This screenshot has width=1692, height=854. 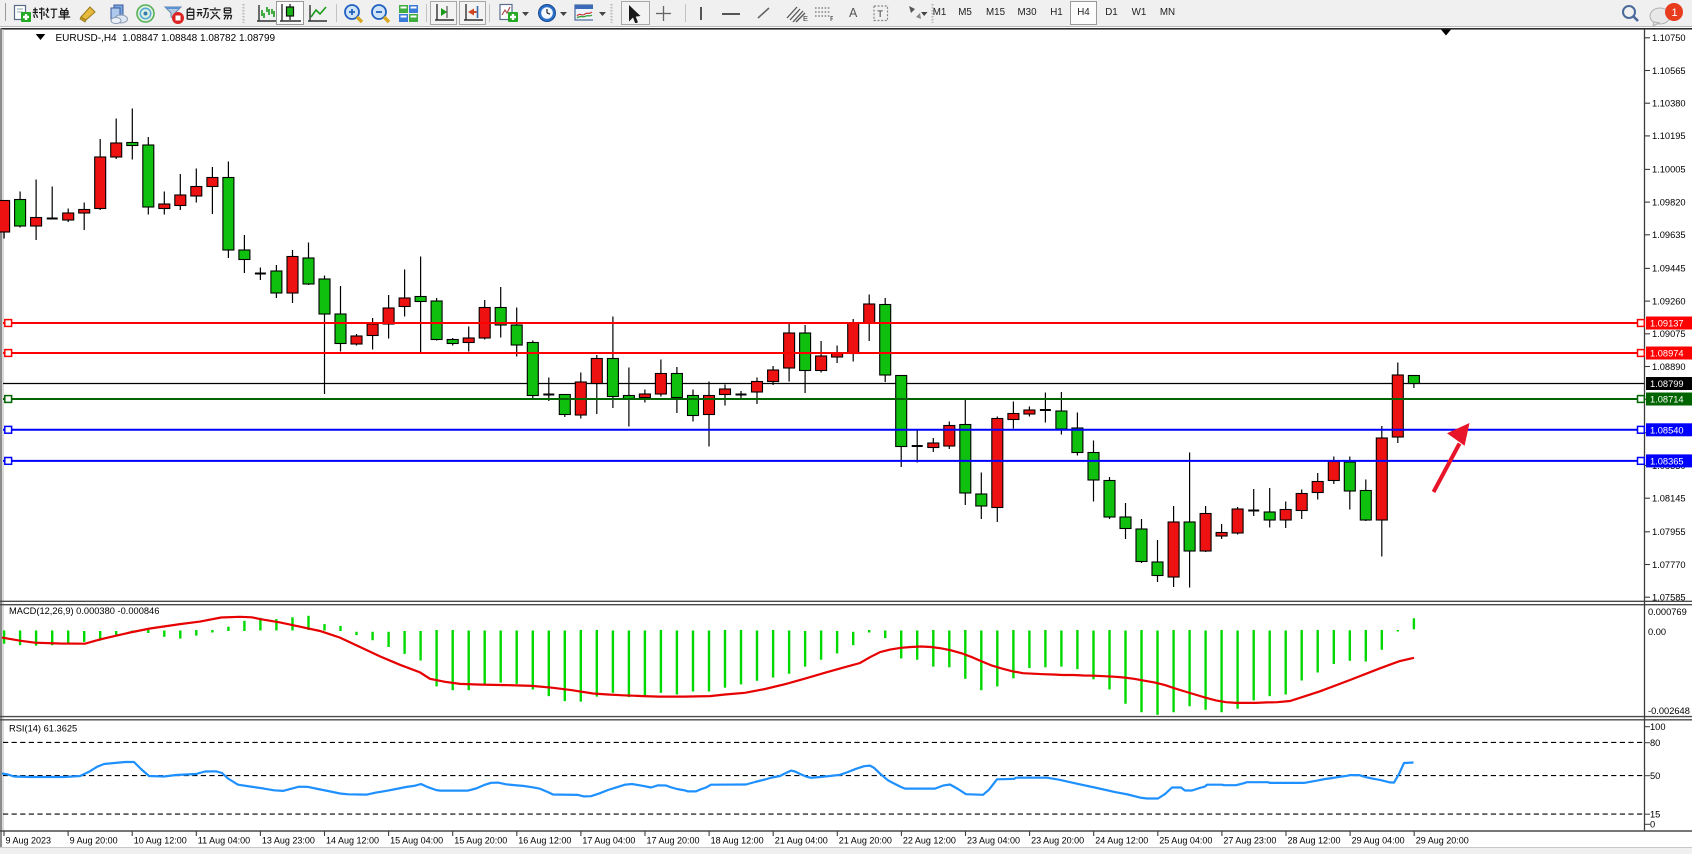 I want to click on svg-text: 25 Aug 04:00, so click(x=1185, y=840).